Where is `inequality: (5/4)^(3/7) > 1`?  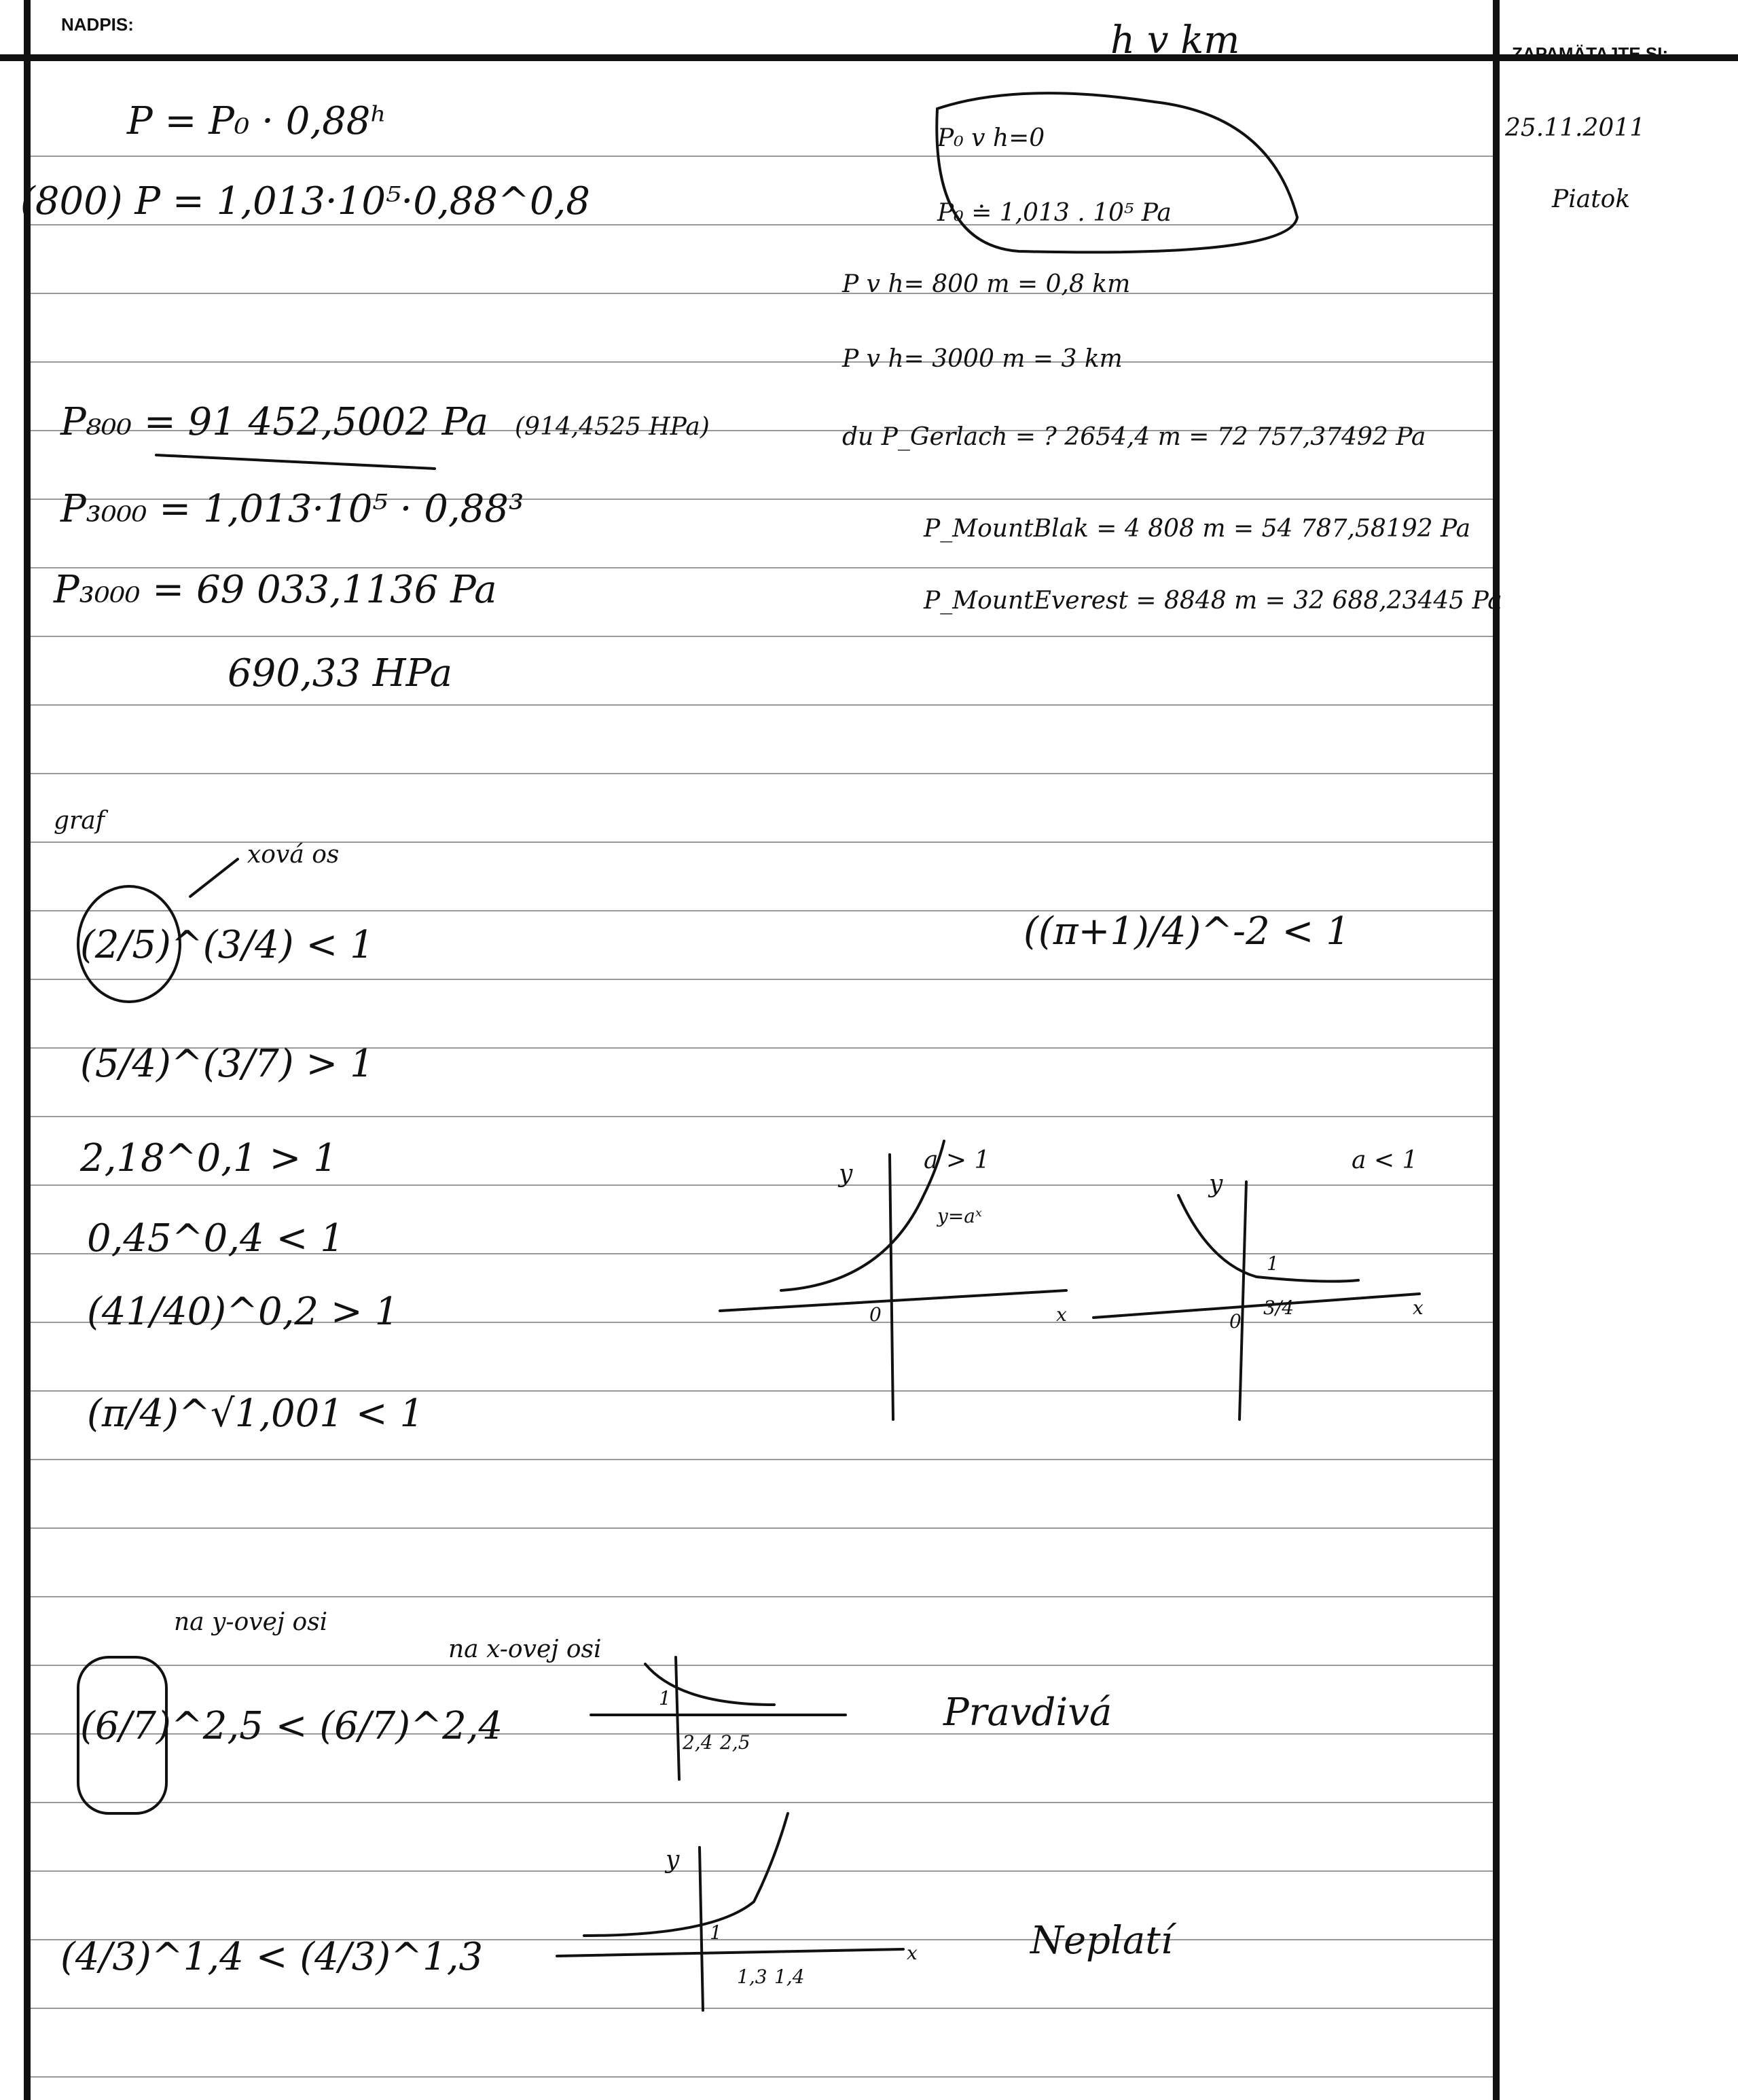
inequality: (5/4)^(3/7) > 1 is located at coordinates (227, 1064).